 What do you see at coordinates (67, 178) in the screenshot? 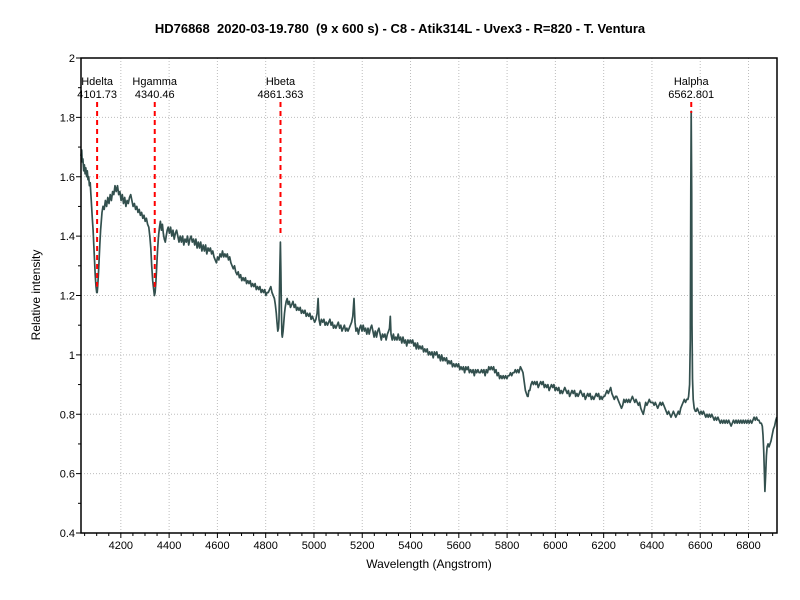
I see `y-tick-label: 1.6` at bounding box center [67, 178].